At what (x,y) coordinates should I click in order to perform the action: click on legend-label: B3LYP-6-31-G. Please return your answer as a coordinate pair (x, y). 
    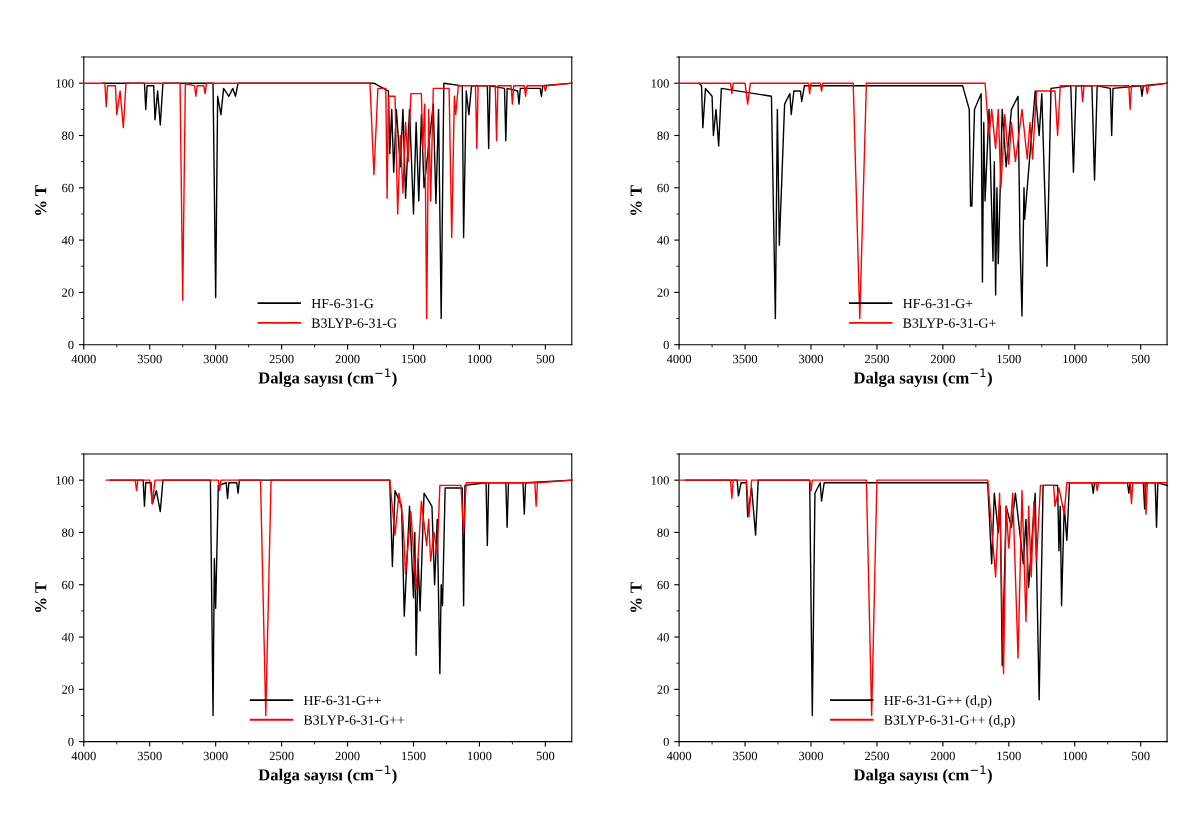
    Looking at the image, I should click on (354, 323).